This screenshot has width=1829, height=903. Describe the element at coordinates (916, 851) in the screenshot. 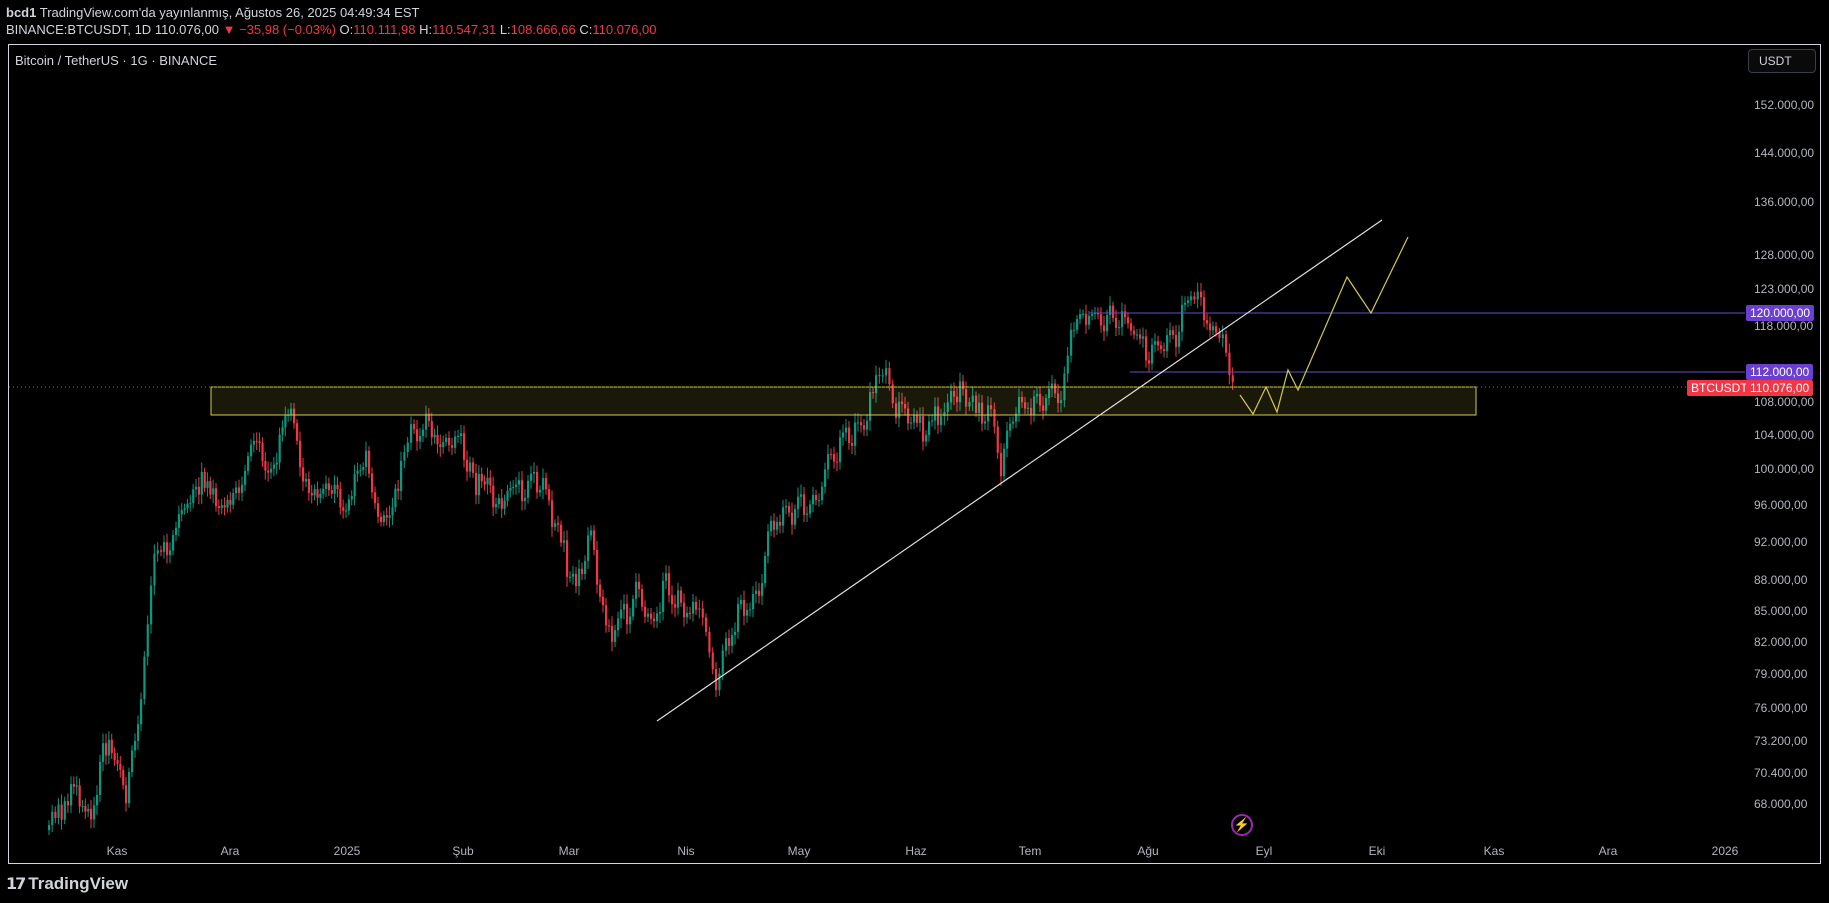

I see `time-axis-label: Haz` at that location.